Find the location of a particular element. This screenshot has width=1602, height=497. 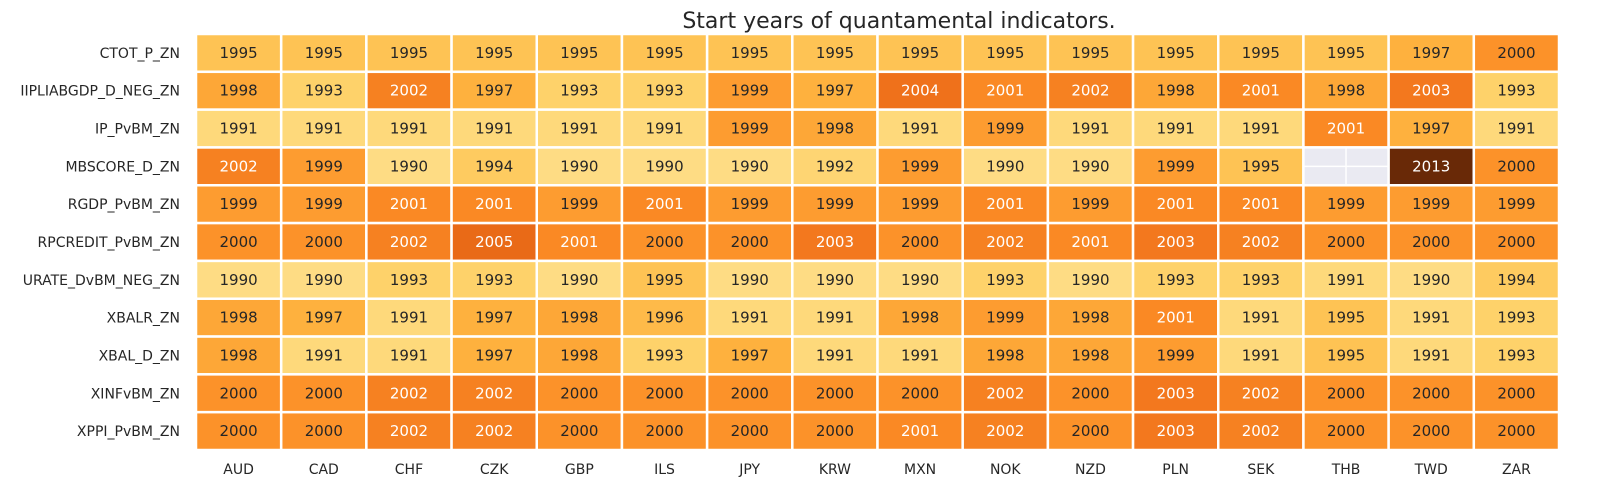

heatmap-cell-xppi-pvbm-zn-mxn is located at coordinates (920, 431).